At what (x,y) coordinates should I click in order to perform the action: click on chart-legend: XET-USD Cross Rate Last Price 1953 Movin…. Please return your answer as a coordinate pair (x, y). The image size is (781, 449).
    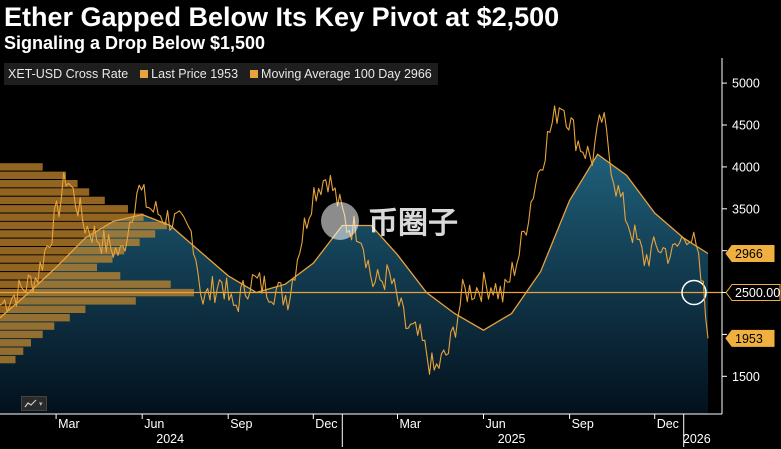
    Looking at the image, I should click on (221, 74).